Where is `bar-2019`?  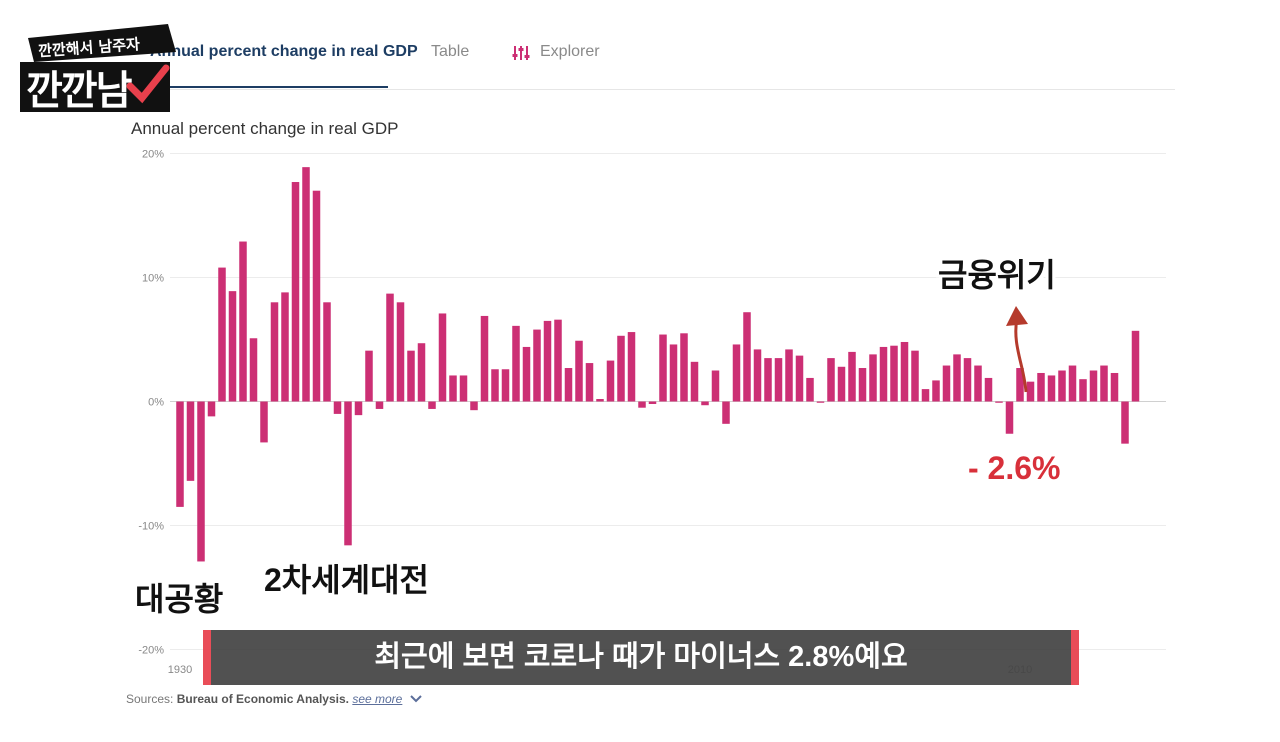 bar-2019 is located at coordinates (1114, 387).